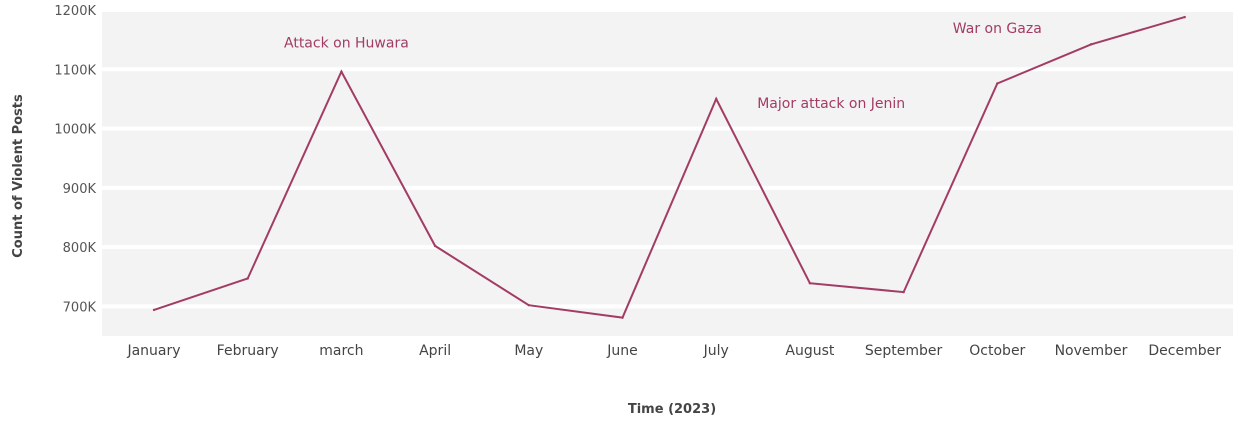 The width and height of the screenshot is (1233, 421). What do you see at coordinates (346, 44) in the screenshot?
I see `annotation-label: Attack on Huwara` at bounding box center [346, 44].